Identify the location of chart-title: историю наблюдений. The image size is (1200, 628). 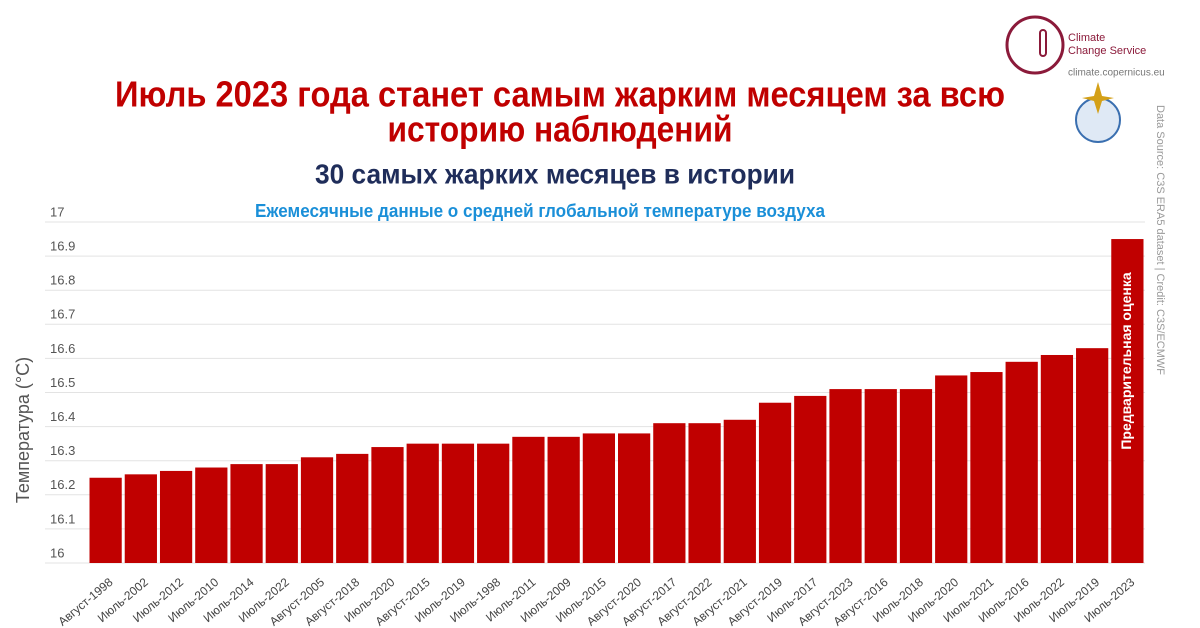
(560, 129).